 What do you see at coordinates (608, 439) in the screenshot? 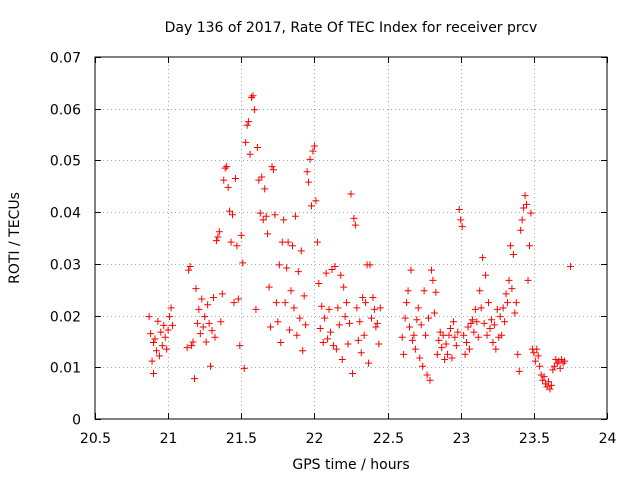
I see `x-tick-label: 24` at bounding box center [608, 439].